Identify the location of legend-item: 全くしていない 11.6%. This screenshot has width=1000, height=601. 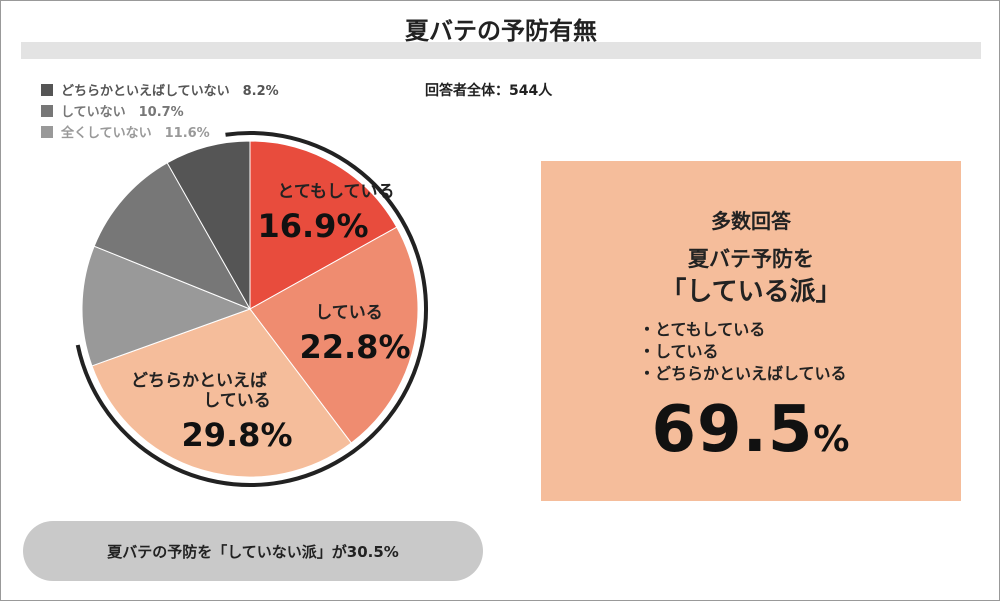
(160, 131).